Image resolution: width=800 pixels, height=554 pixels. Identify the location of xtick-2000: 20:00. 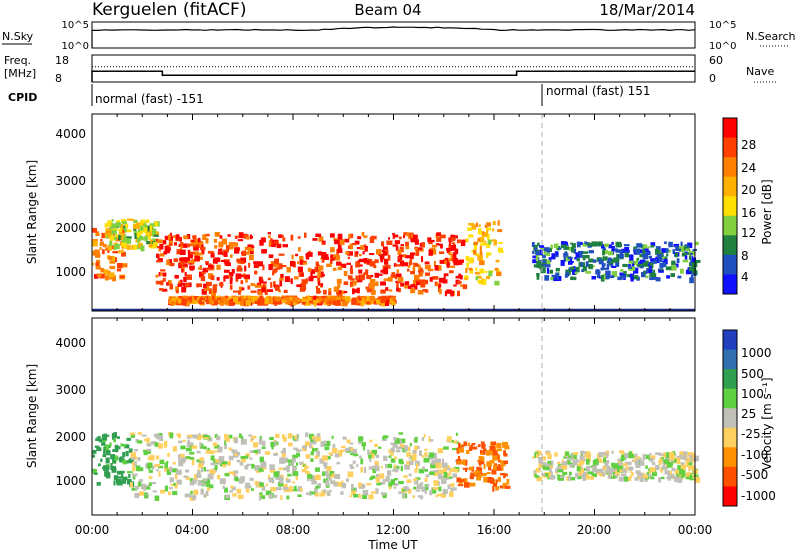
(594, 530).